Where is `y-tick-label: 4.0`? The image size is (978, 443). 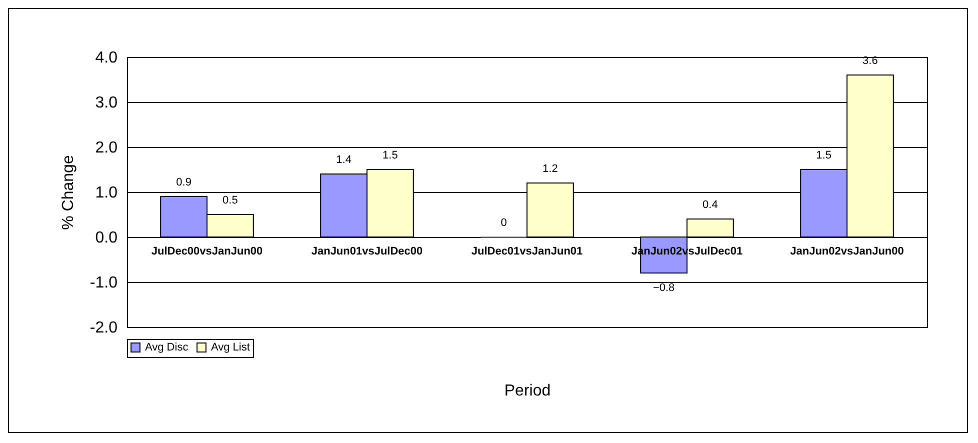 y-tick-label: 4.0 is located at coordinates (106, 58).